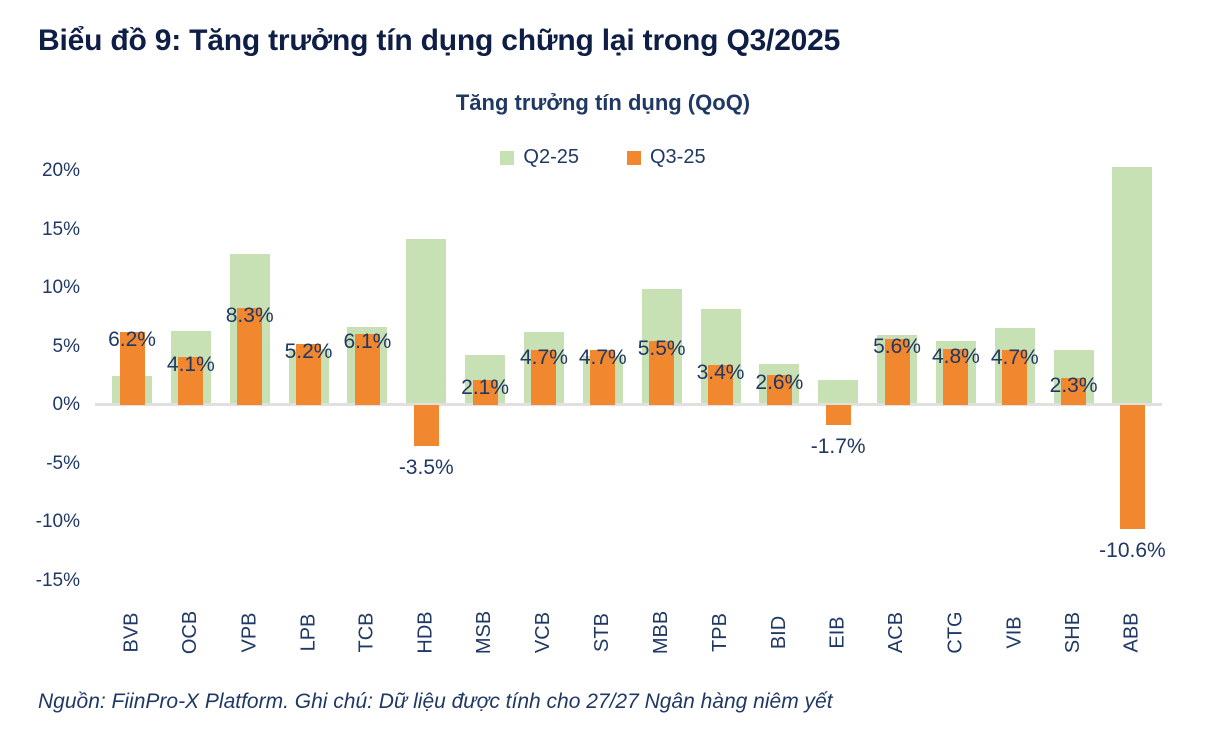 Image resolution: width=1206 pixels, height=756 pixels. I want to click on legend-label-q3: Q3-25, so click(678, 157).